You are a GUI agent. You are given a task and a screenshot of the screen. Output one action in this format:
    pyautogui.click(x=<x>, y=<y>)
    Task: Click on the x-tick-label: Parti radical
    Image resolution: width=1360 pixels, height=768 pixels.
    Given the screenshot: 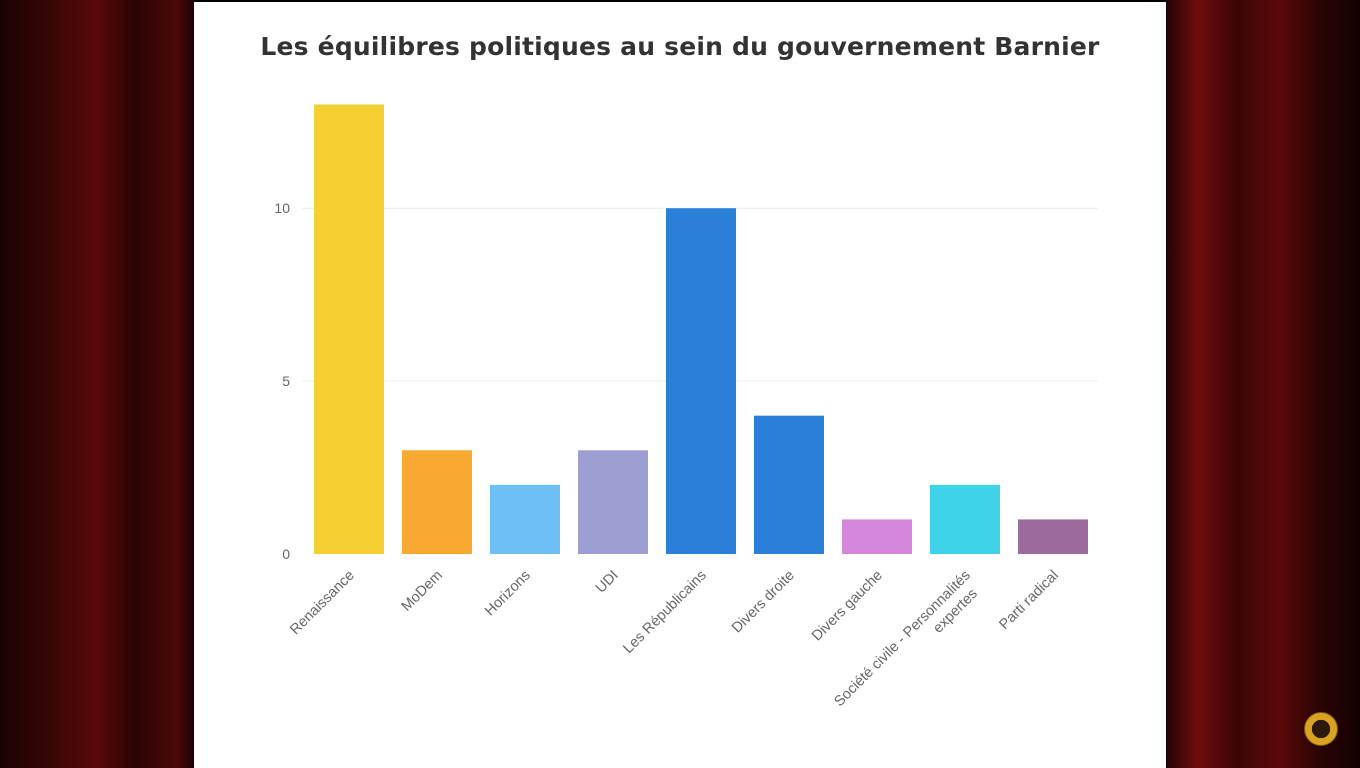 What is the action you would take?
    pyautogui.click(x=1028, y=600)
    